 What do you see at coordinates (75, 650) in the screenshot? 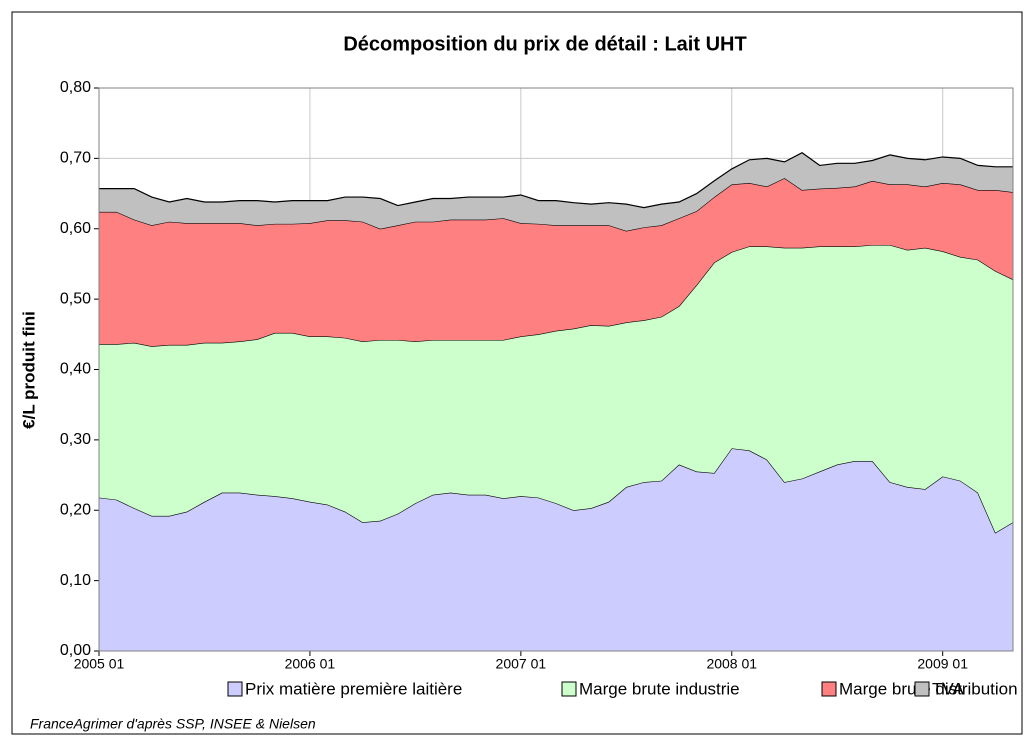
I see `y-tick-label: 0,00` at bounding box center [75, 650].